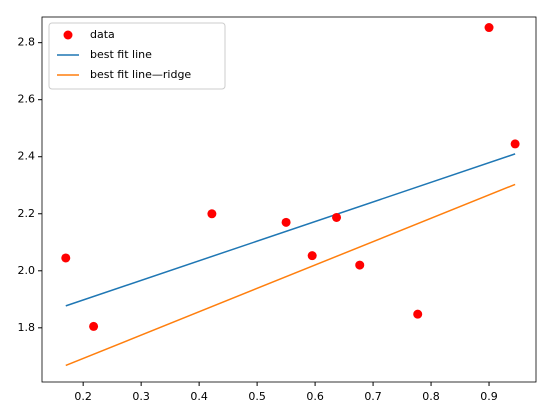 The height and width of the screenshot is (417, 547). I want to click on legend-label: best fit line—ridge, so click(140, 74).